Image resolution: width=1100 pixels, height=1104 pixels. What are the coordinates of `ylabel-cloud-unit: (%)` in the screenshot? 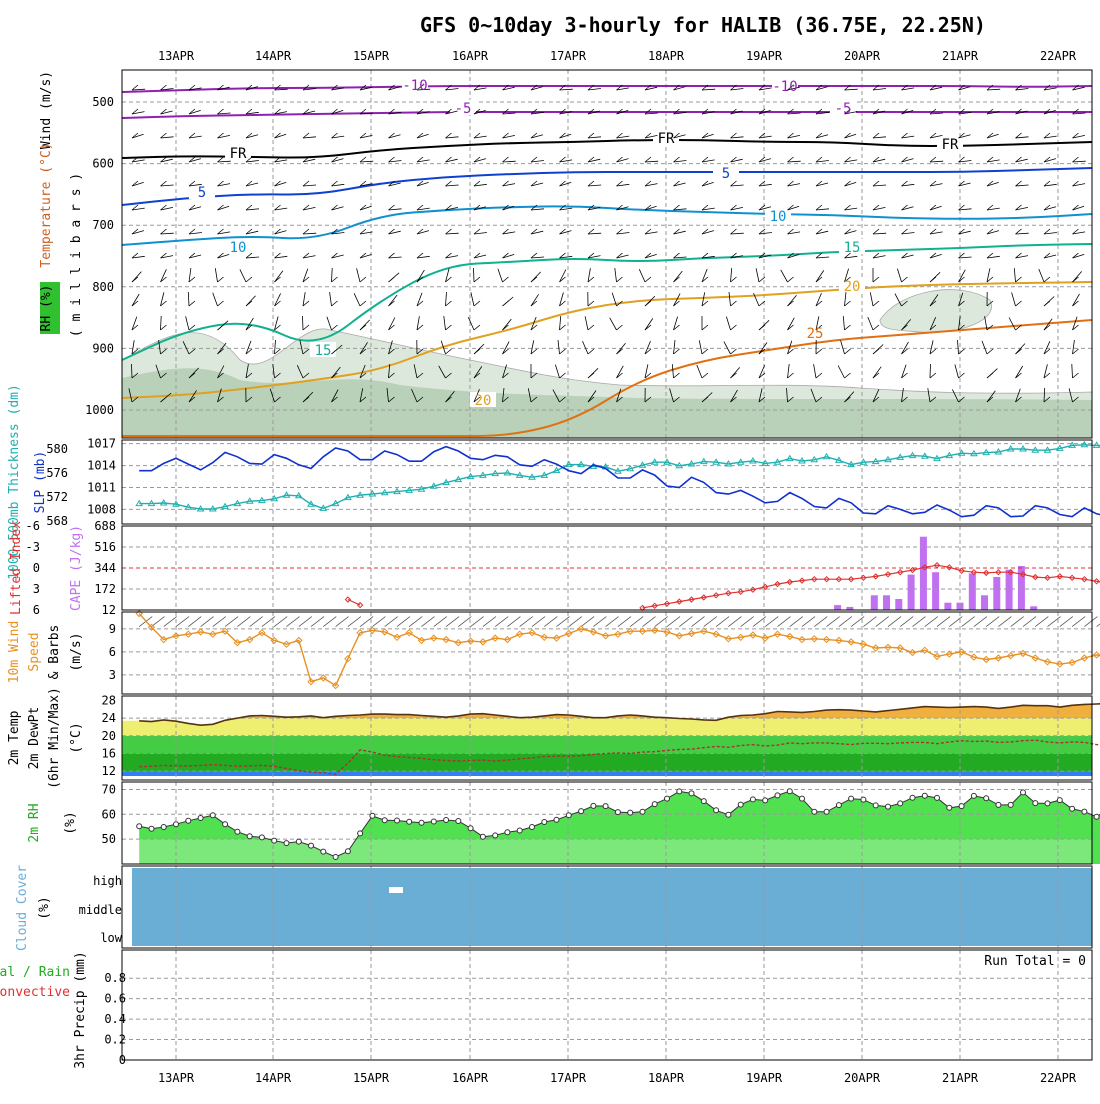 It's located at (44, 907).